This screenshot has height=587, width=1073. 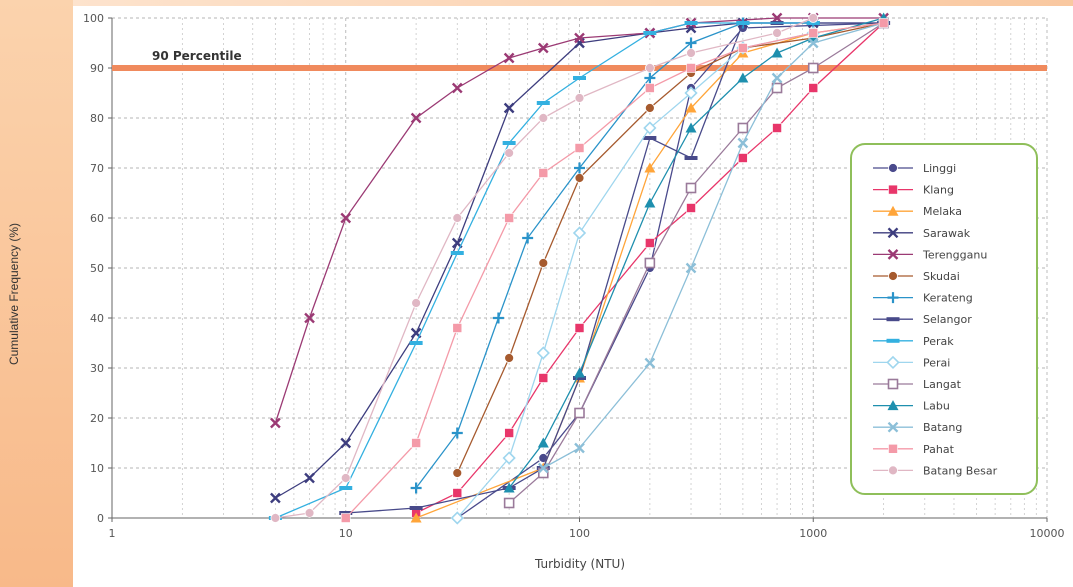 I want to click on legend-label: Labu, so click(x=936, y=406).